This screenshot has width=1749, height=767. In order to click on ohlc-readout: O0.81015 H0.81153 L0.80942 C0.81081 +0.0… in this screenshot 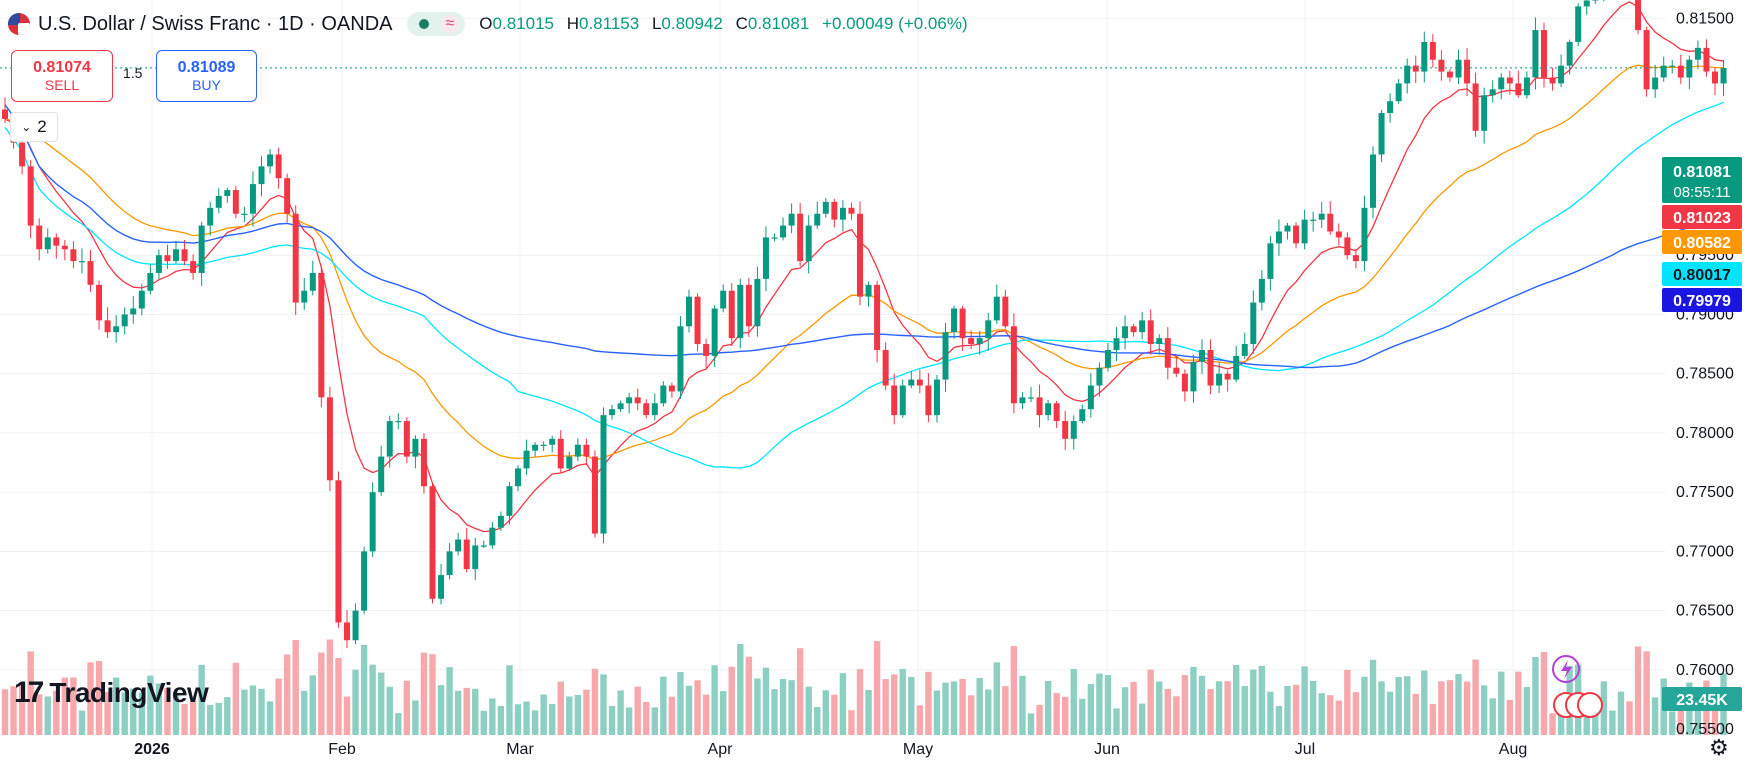, I will do `click(723, 23)`.